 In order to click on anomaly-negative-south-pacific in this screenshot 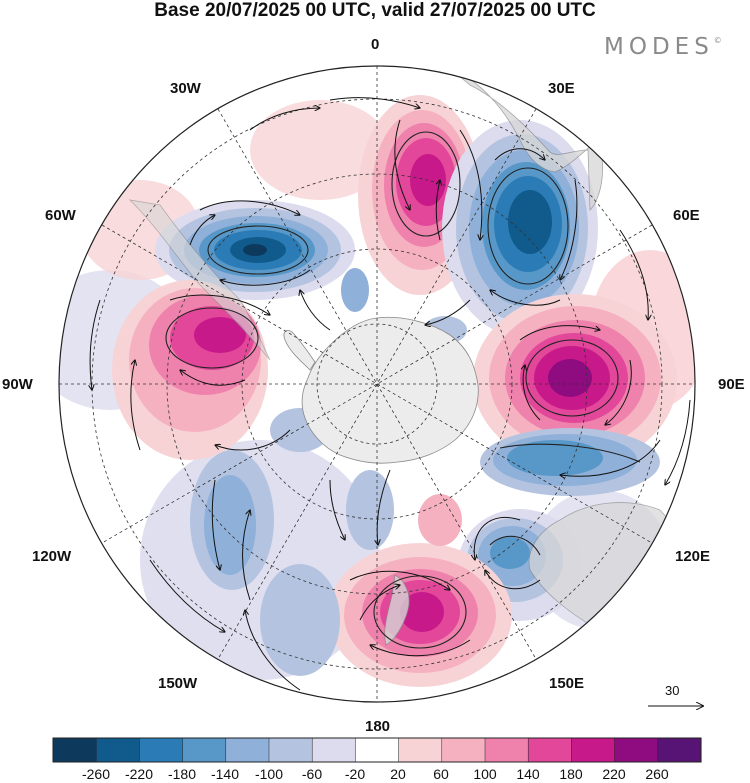, I will do `click(292, 563)`.